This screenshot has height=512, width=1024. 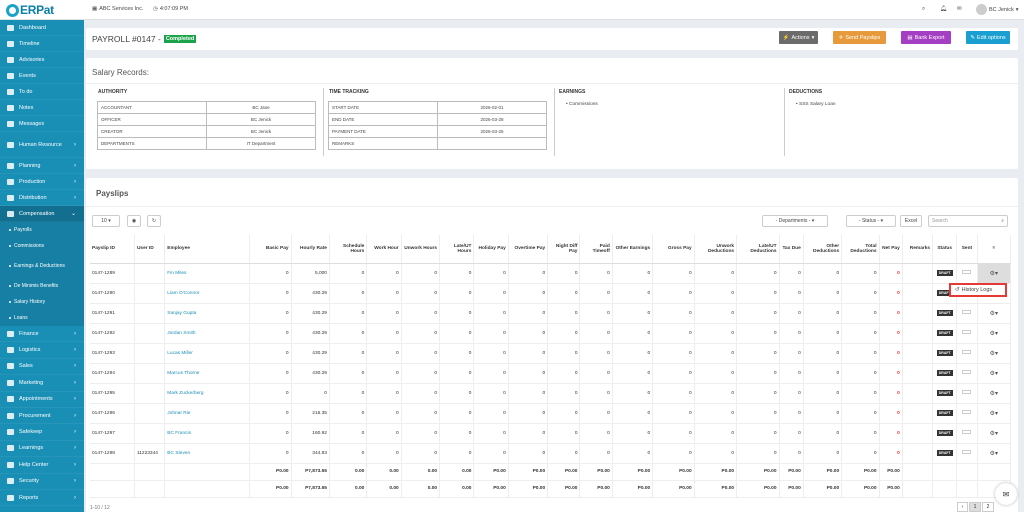 What do you see at coordinates (33, 197) in the screenshot?
I see `sidebar-item-label: Distribution` at bounding box center [33, 197].